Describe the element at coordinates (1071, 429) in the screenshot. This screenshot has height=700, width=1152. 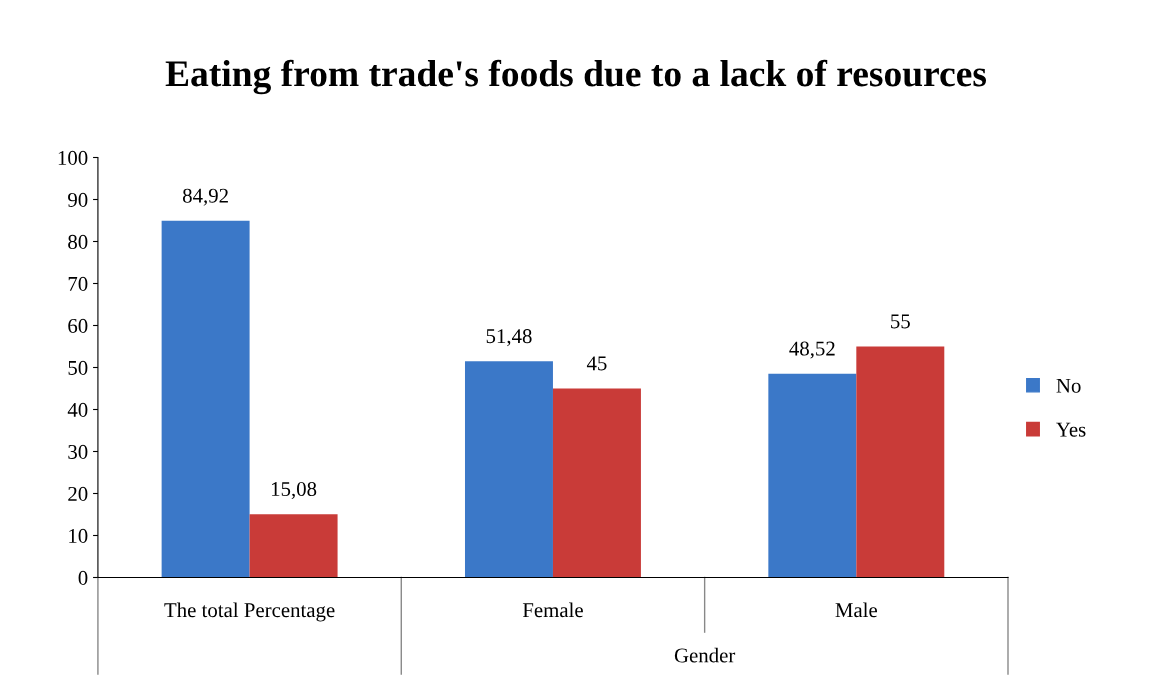
I see `legend-label: Yes` at that location.